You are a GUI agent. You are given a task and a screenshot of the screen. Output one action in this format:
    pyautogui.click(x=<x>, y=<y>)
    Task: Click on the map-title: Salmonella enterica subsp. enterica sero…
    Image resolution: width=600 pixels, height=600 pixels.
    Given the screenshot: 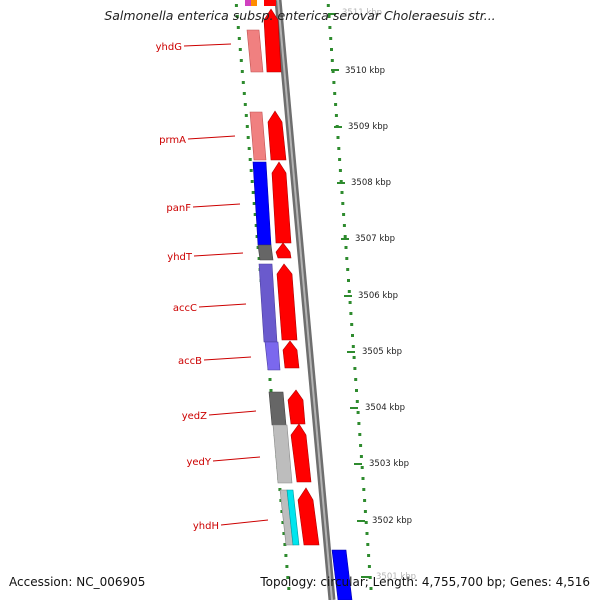 What is the action you would take?
    pyautogui.click(x=300, y=15)
    